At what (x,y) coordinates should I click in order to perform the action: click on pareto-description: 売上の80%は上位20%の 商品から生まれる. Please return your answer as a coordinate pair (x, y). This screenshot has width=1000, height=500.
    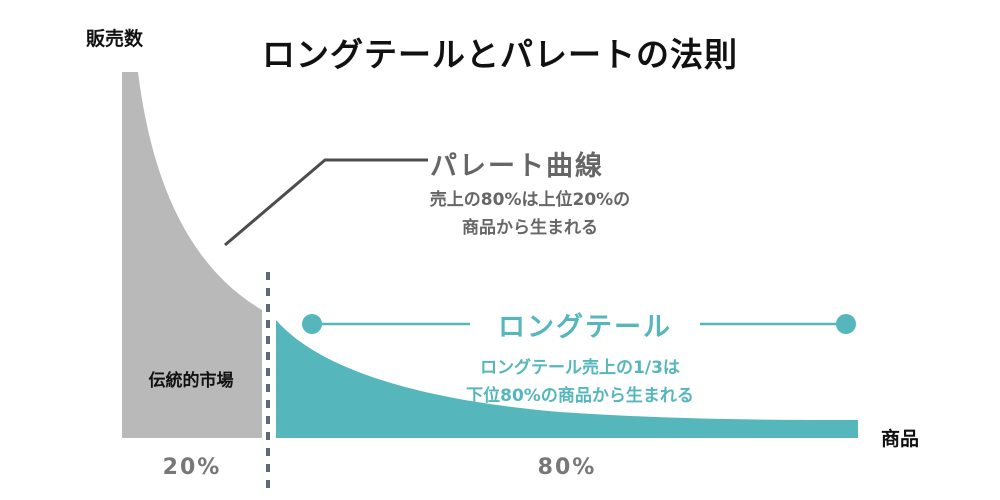
    Looking at the image, I should click on (530, 214).